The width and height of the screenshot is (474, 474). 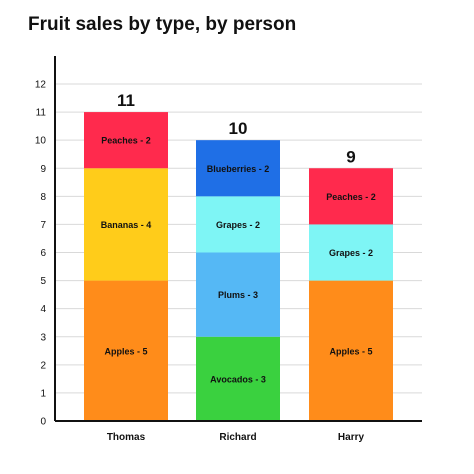 What do you see at coordinates (43, 365) in the screenshot?
I see `y-tick-label: 2` at bounding box center [43, 365].